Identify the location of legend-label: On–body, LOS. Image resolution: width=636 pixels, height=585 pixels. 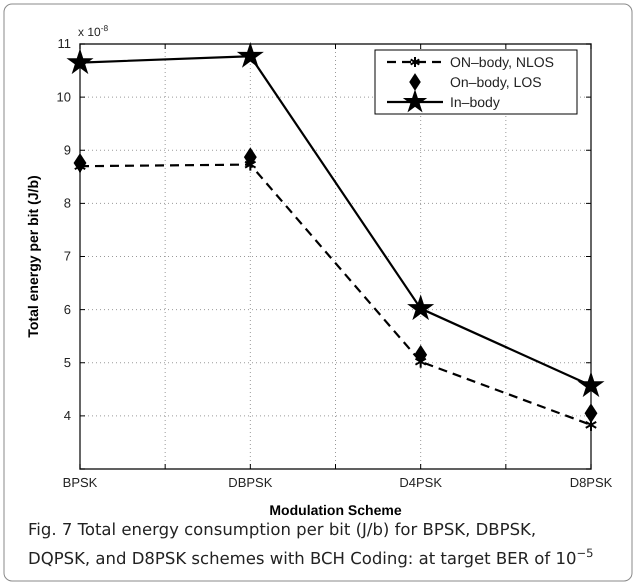
(496, 82).